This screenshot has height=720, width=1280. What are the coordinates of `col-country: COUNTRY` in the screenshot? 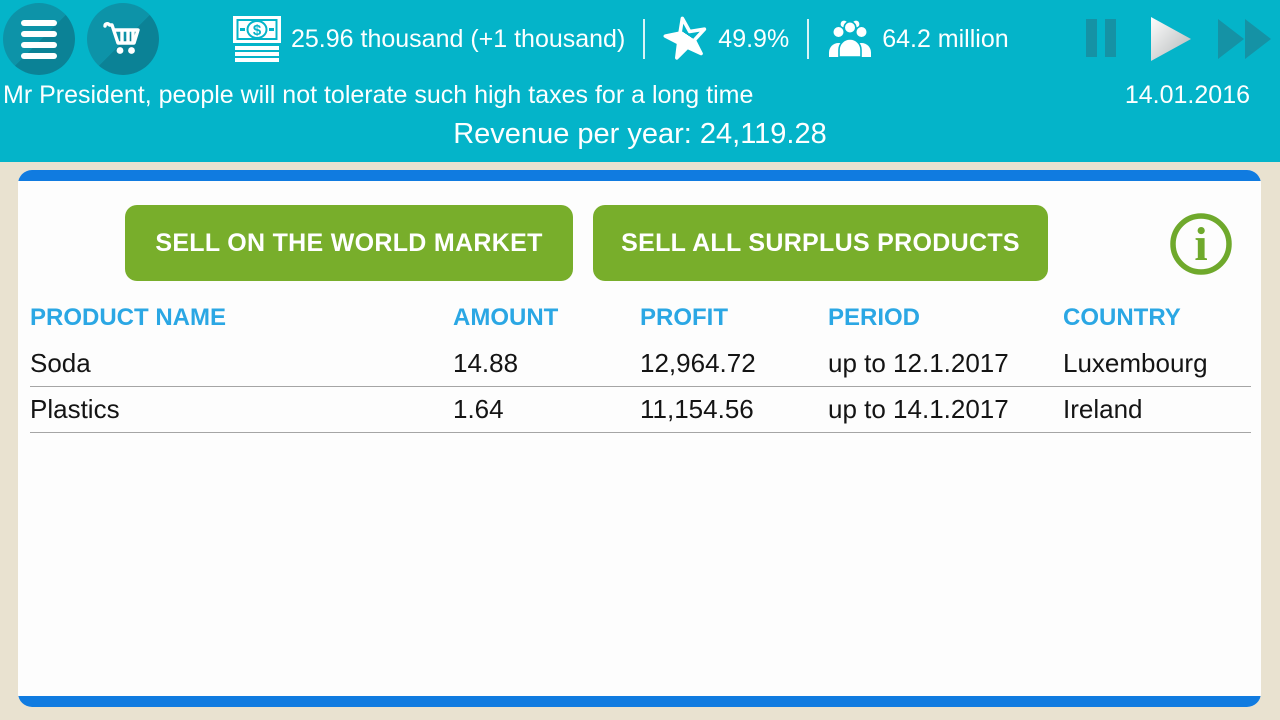 It's located at (1122, 317).